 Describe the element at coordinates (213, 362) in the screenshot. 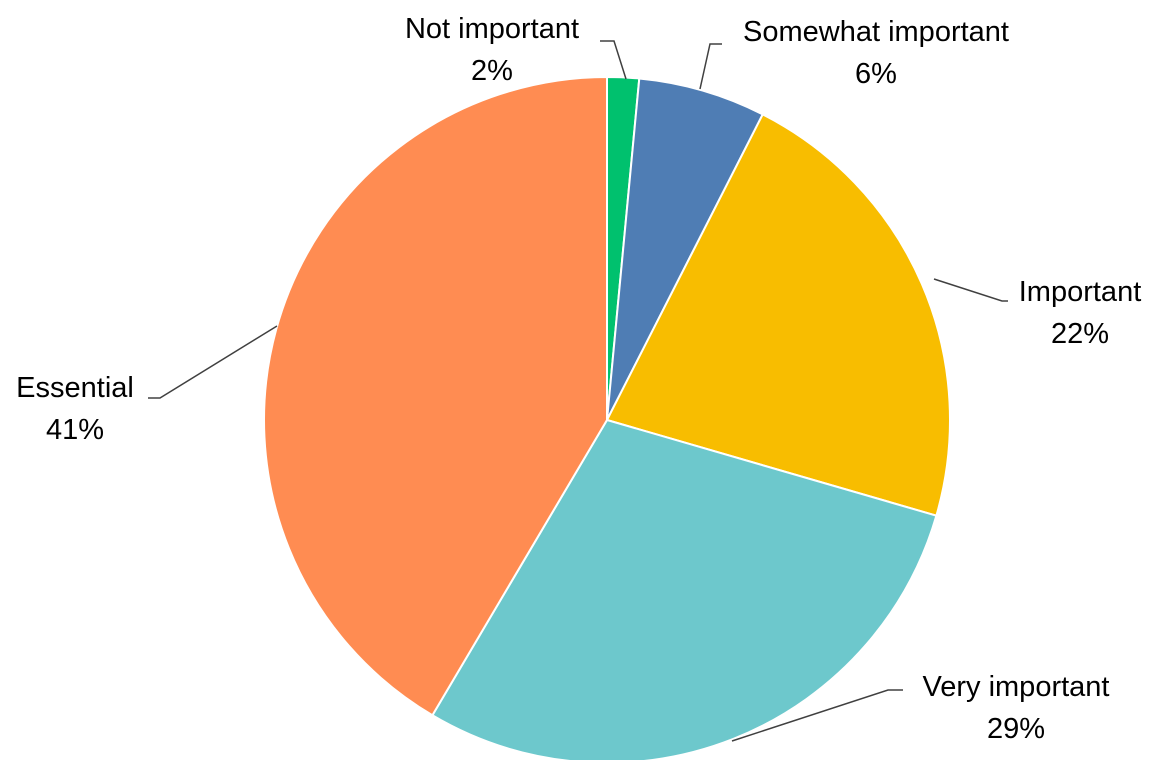

I see `leader-line-essential` at that location.